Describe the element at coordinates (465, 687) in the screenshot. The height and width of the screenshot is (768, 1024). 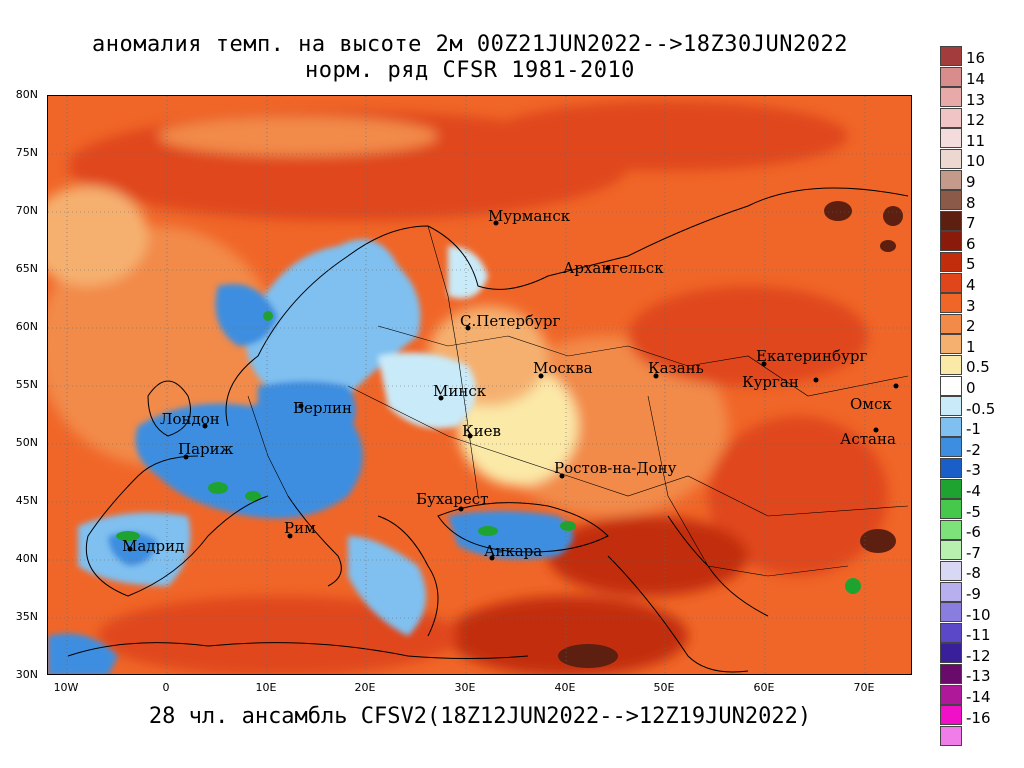
I see `lon-label: 30E` at that location.